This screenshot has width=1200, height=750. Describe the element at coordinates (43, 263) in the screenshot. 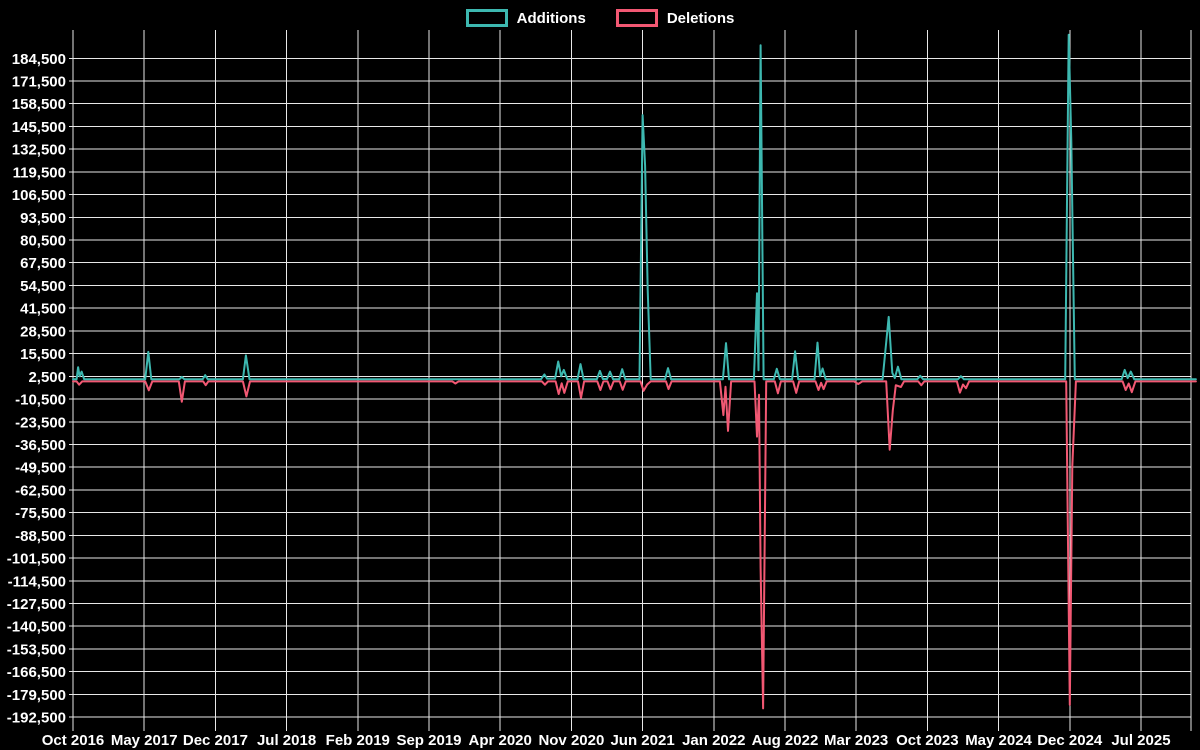

I see `y-axis-tick-label: 67,500` at that location.